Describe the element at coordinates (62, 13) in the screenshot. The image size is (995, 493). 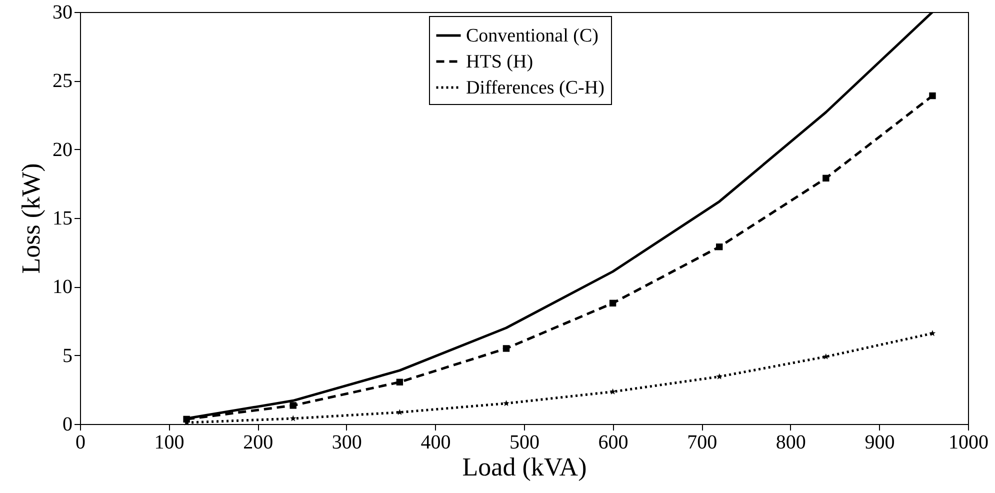
I see `y-tick-label: 30` at that location.